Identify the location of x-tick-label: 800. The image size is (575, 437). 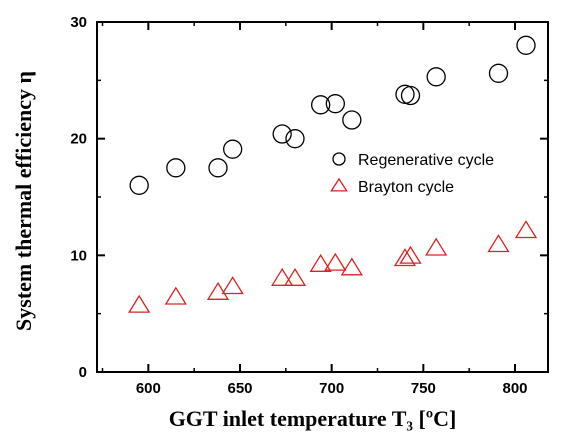
(514, 388).